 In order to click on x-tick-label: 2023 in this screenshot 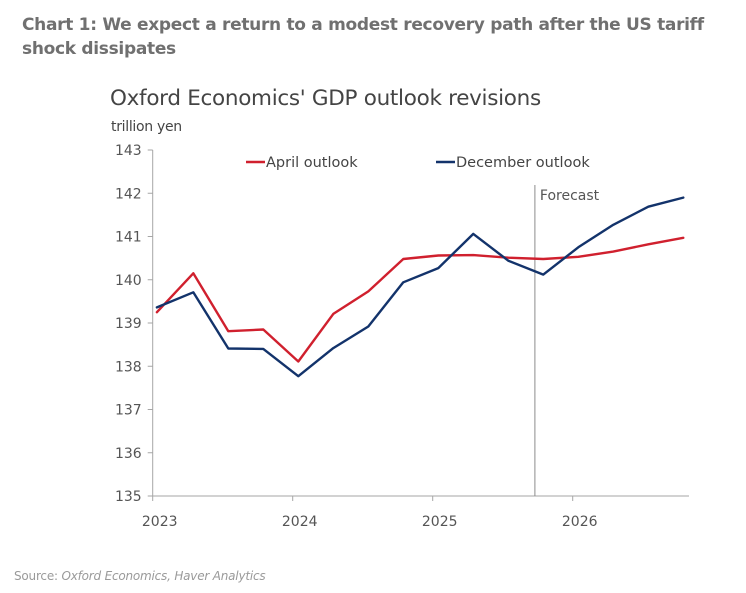, I will do `click(160, 522)`.